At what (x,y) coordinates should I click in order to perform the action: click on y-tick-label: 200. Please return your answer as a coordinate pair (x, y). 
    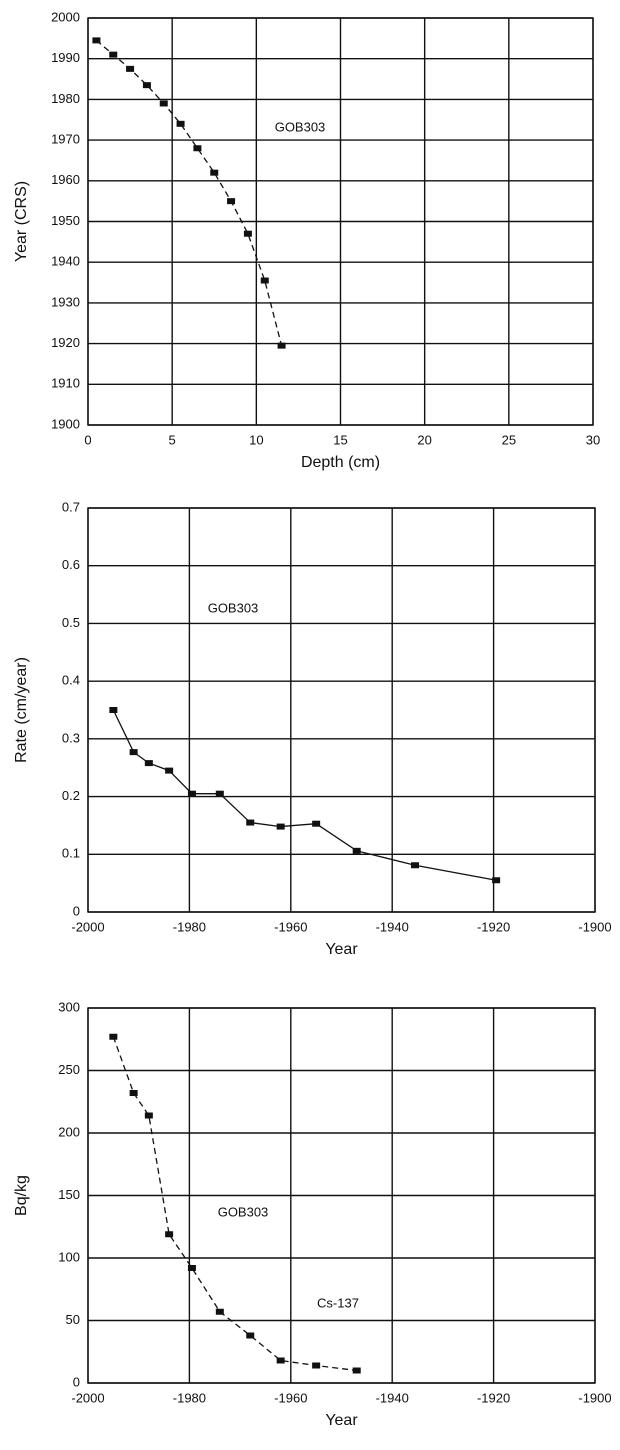
    Looking at the image, I should click on (69, 1131).